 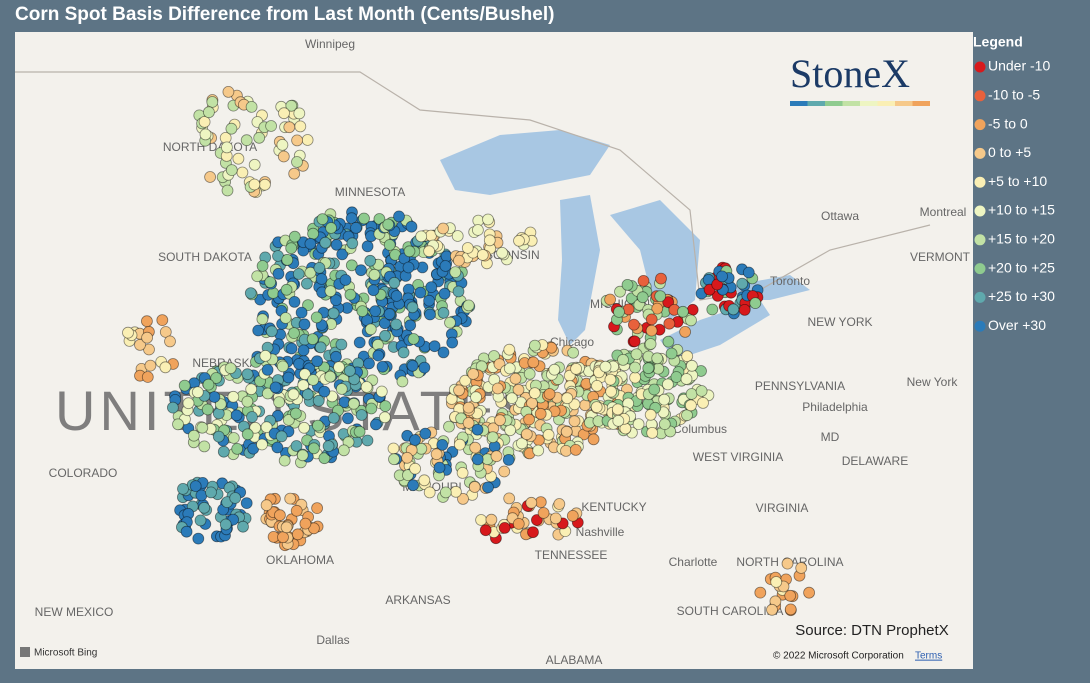 What do you see at coordinates (1017, 325) in the screenshot?
I see `legend-label: Over +30` at bounding box center [1017, 325].